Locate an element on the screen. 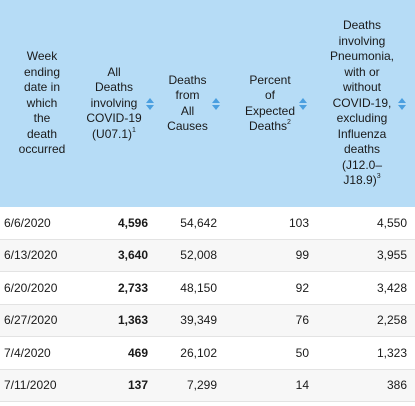 Image resolution: width=415 pixels, height=406 pixels. header-line: excluding is located at coordinates (362, 118).